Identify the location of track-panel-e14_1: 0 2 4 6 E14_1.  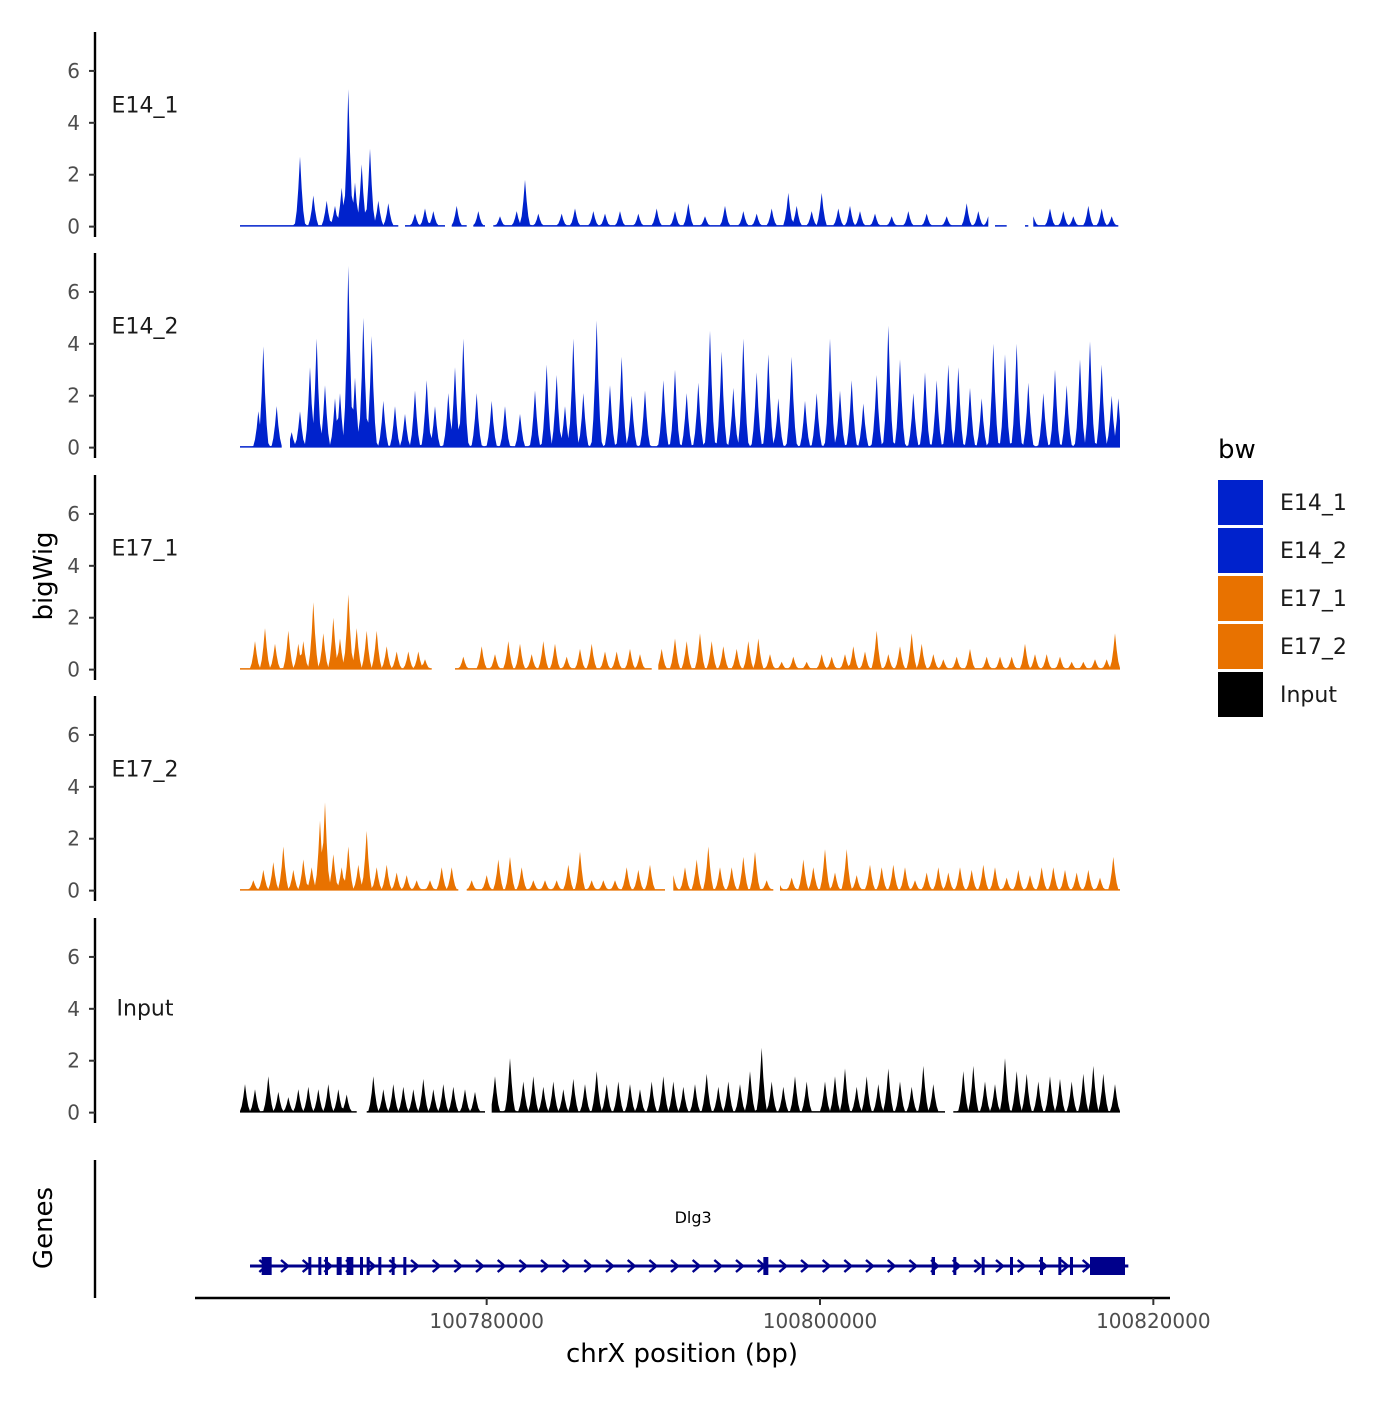
(593, 135).